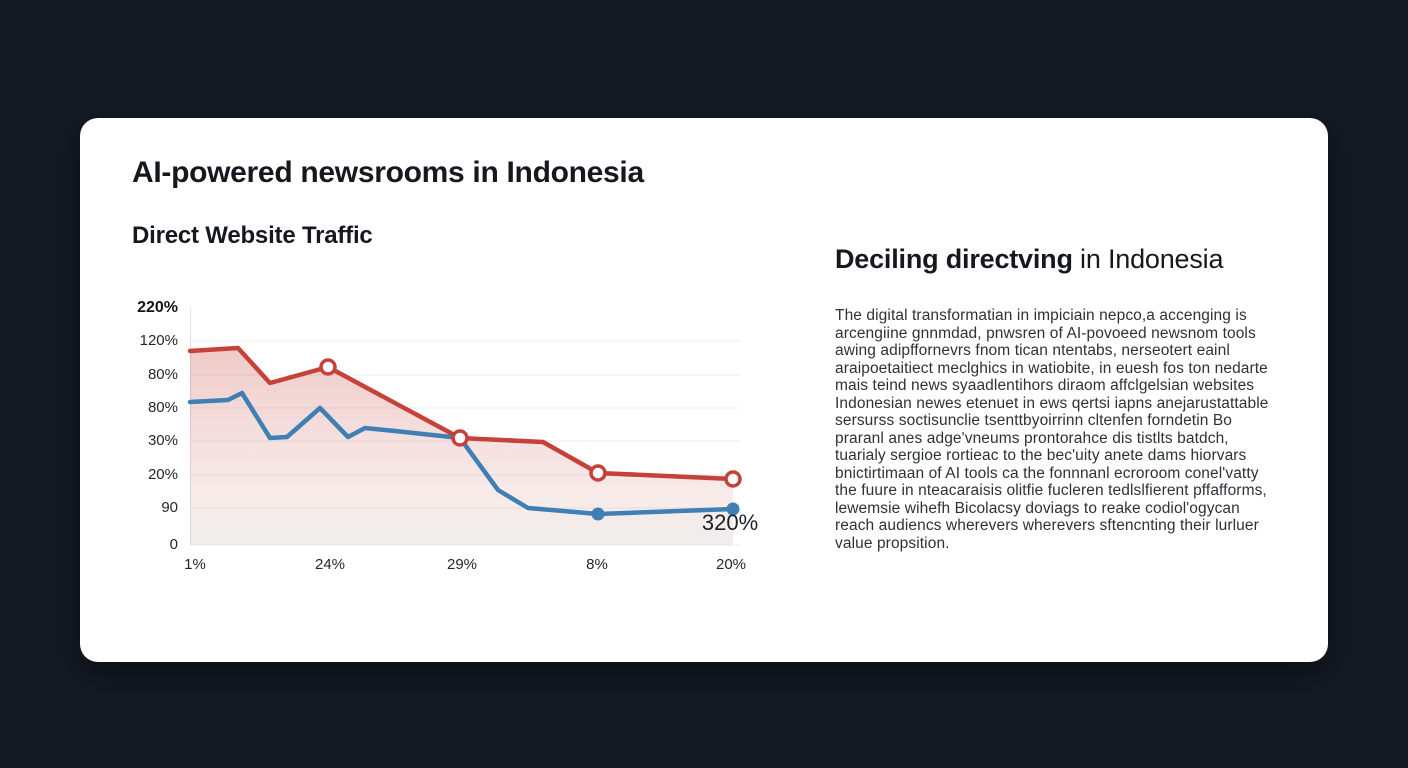 The width and height of the screenshot is (1408, 768). Describe the element at coordinates (158, 340) in the screenshot. I see `y-axis-tick-label: 120%` at that location.